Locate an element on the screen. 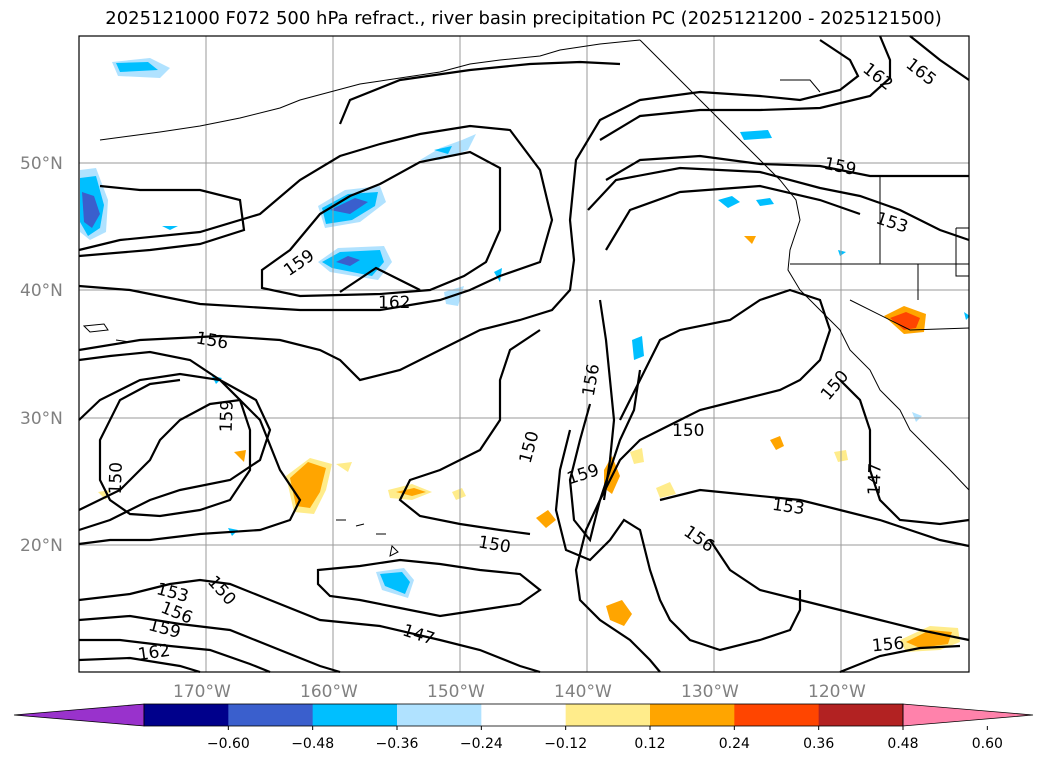 The width and height of the screenshot is (1047, 765). contour-label: 165 is located at coordinates (921, 72).